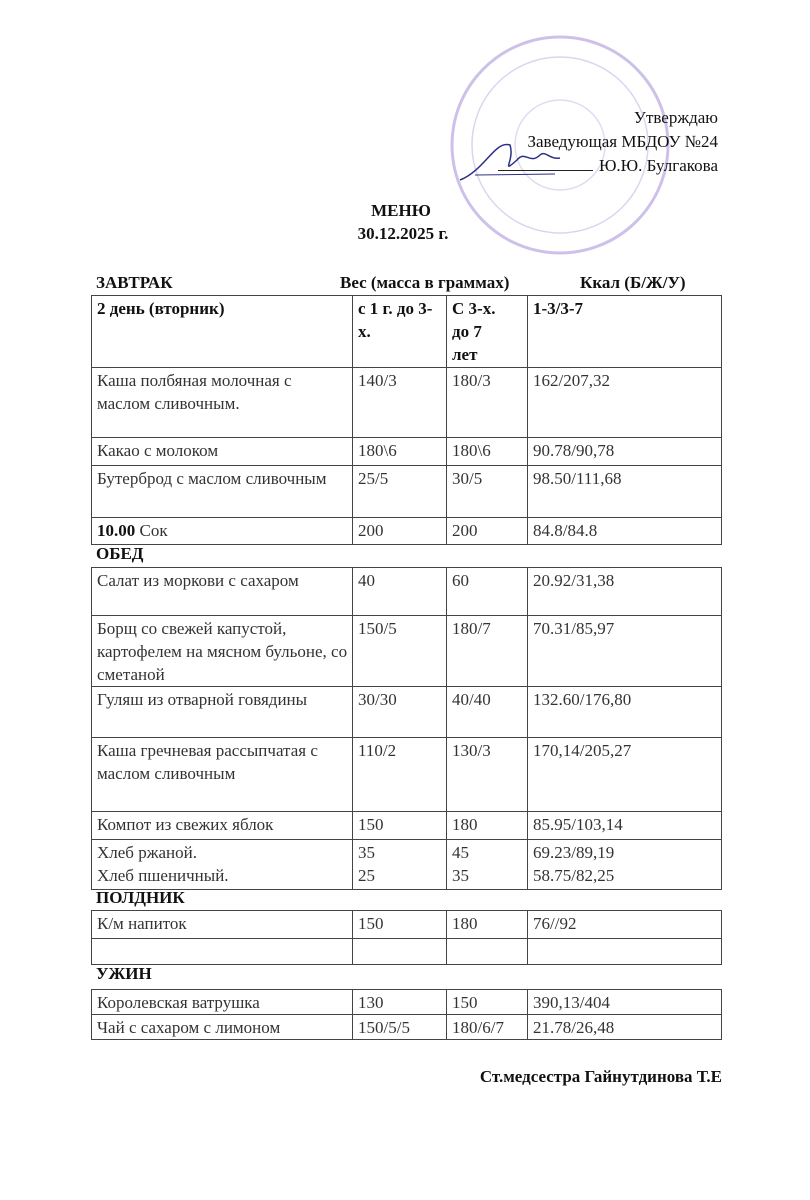 Image resolution: width=810 pixels, height=1200 pixels. Describe the element at coordinates (222, 924) in the screenshot. I see `dish-name: К/м напиток` at that location.